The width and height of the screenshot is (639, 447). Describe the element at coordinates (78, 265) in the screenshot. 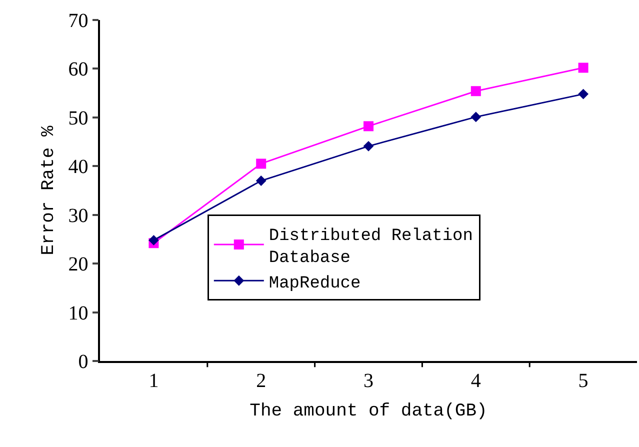

I see `y-tick-label: 20` at that location.